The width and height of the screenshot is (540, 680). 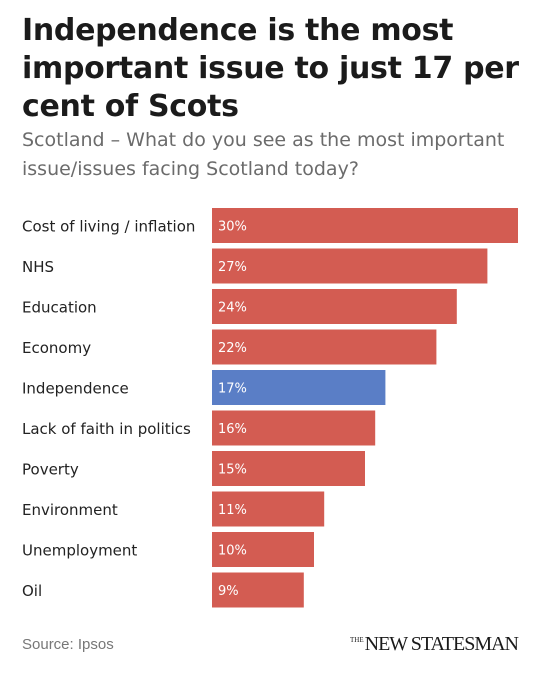 I want to click on bar-value-label: 15%, so click(x=232, y=470).